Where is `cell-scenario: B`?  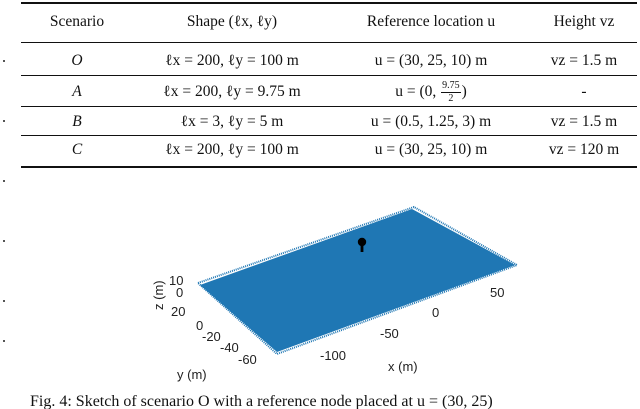 cell-scenario: B is located at coordinates (77, 122).